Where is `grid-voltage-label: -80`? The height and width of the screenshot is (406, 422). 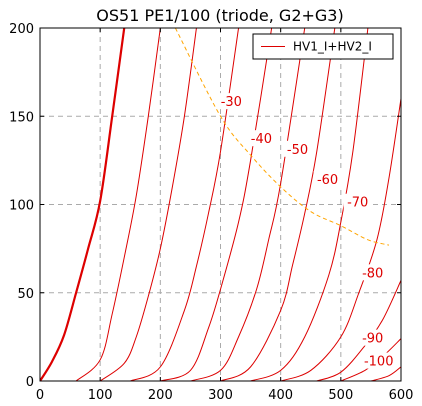 grid-voltage-label: -80 is located at coordinates (372, 273).